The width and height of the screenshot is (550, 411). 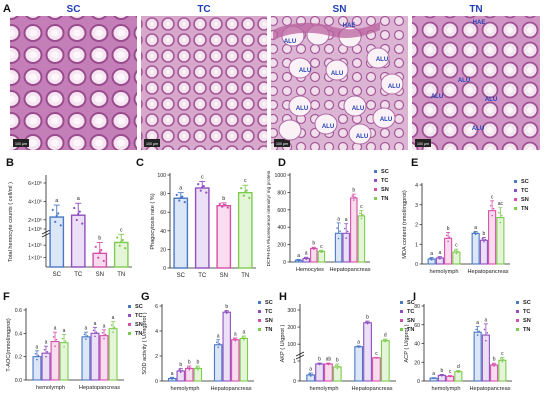 What do you see at coordinates (73, 83) in the screenshot?
I see `histology-image-sc` at bounding box center [73, 83].